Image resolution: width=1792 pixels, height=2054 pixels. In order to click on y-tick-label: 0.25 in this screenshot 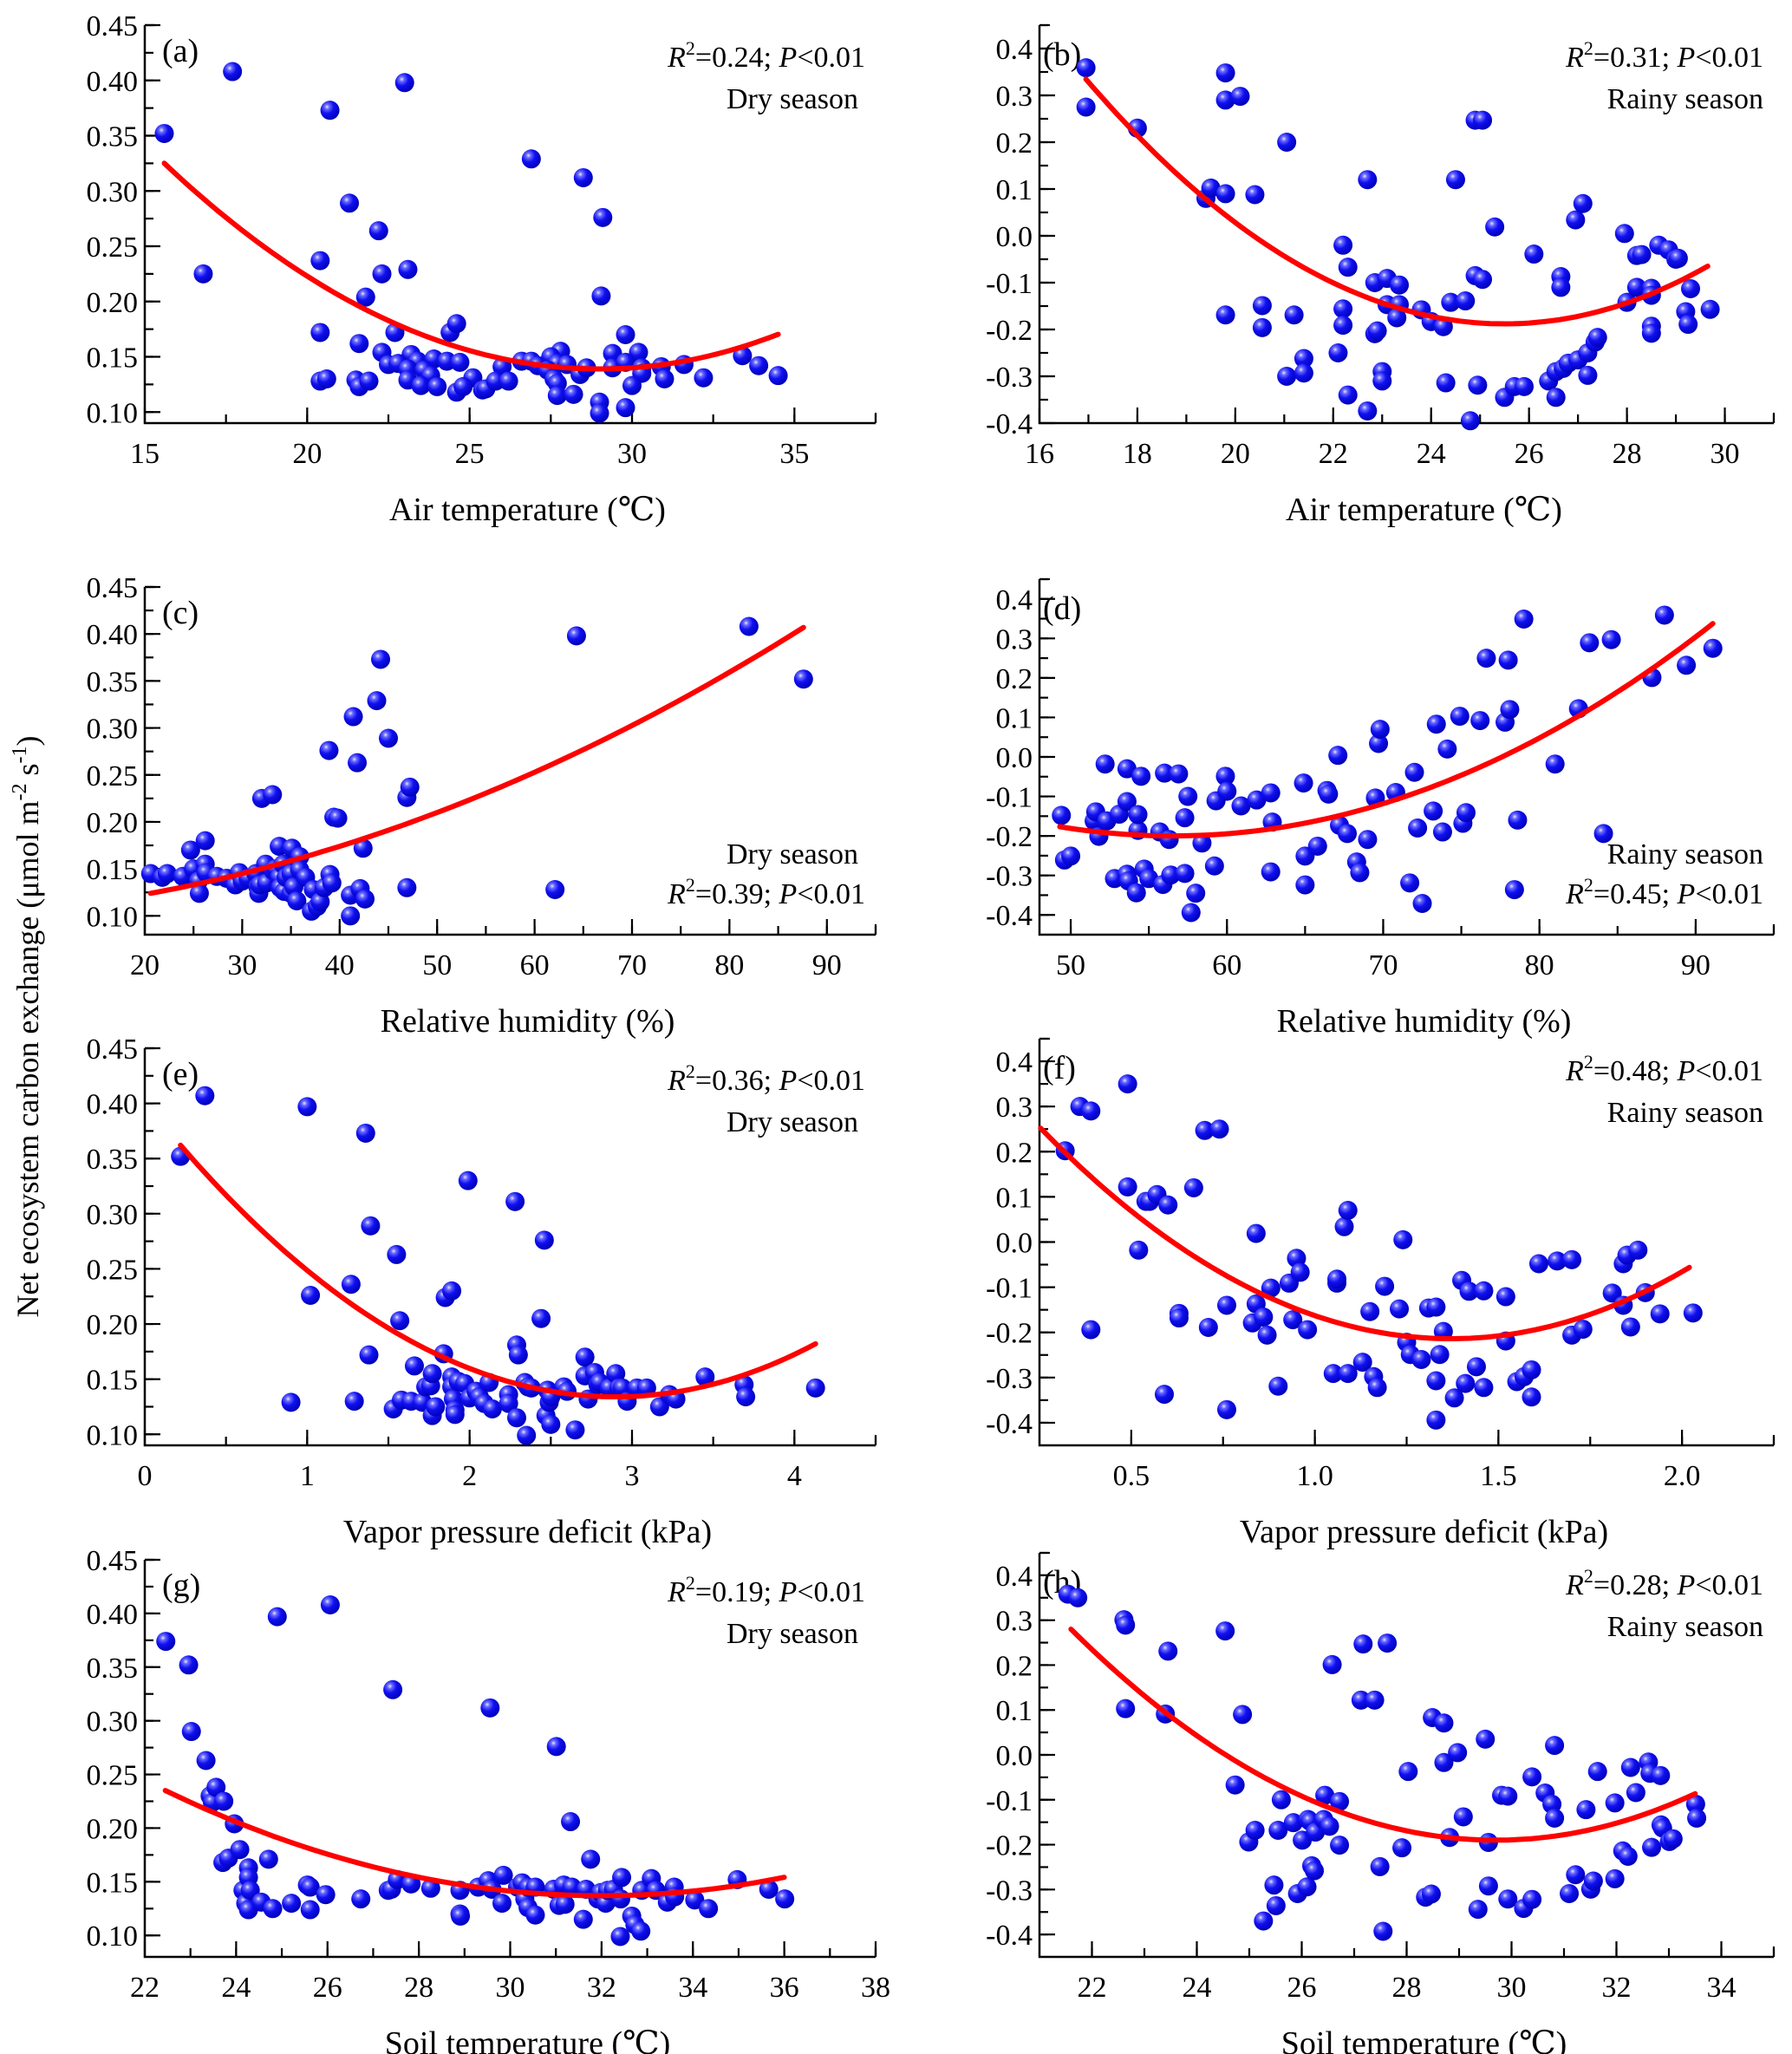, I will do `click(113, 776)`.